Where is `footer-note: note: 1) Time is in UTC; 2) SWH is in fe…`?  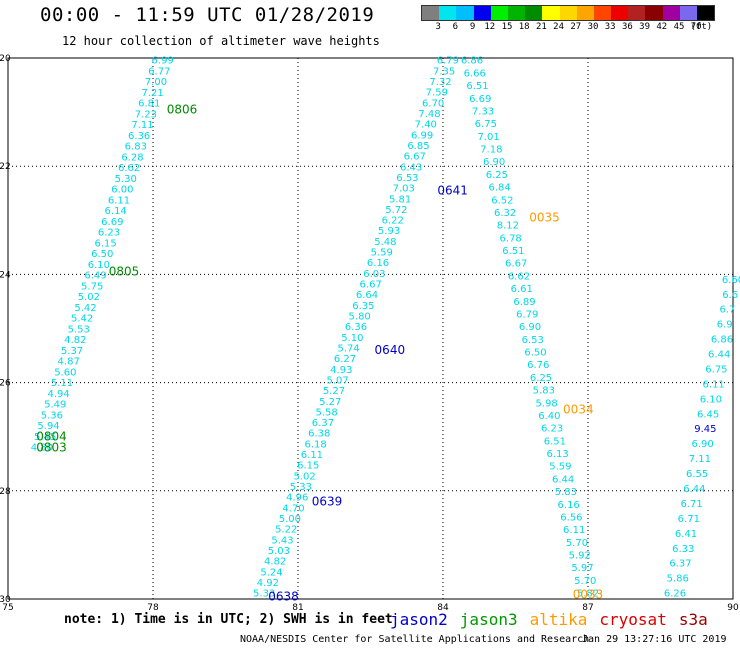 footer-note: note: 1) Time is in UTC; 2) SWH is in fe… is located at coordinates (228, 619).